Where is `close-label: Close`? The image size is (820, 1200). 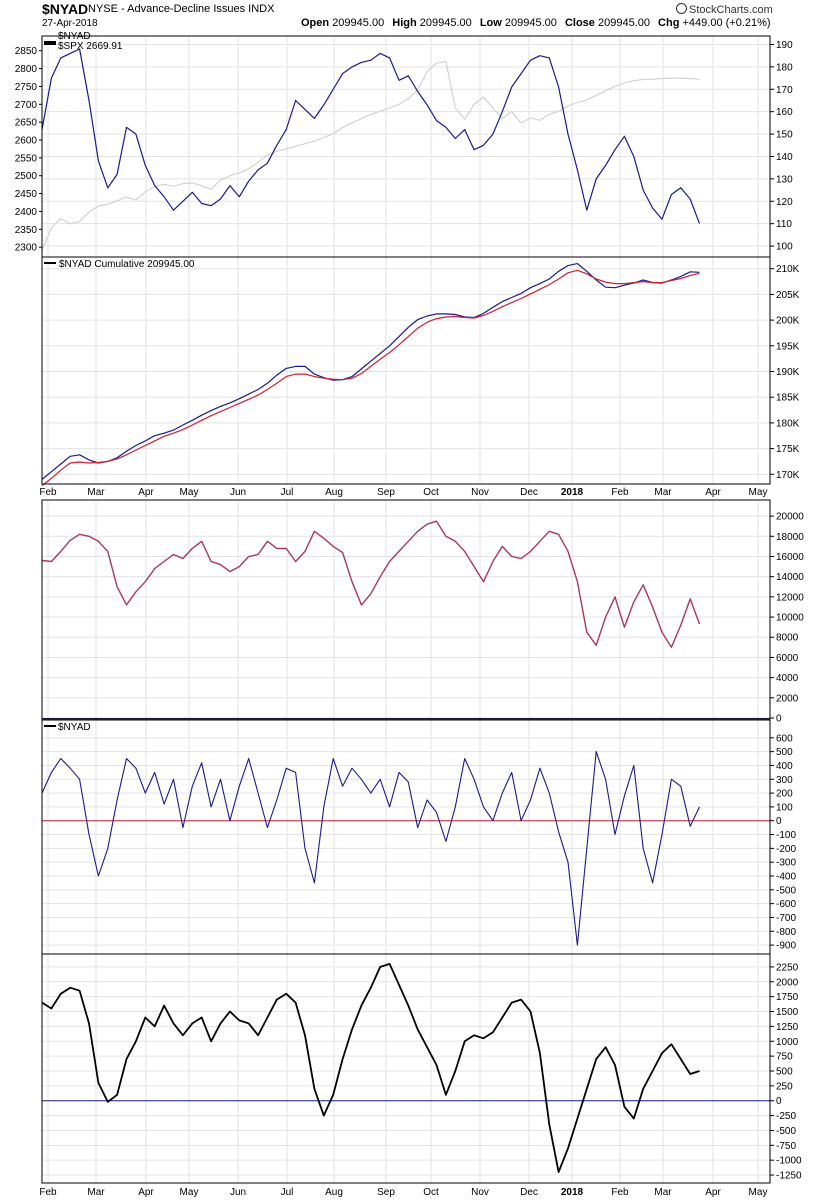 close-label: Close is located at coordinates (579, 23).